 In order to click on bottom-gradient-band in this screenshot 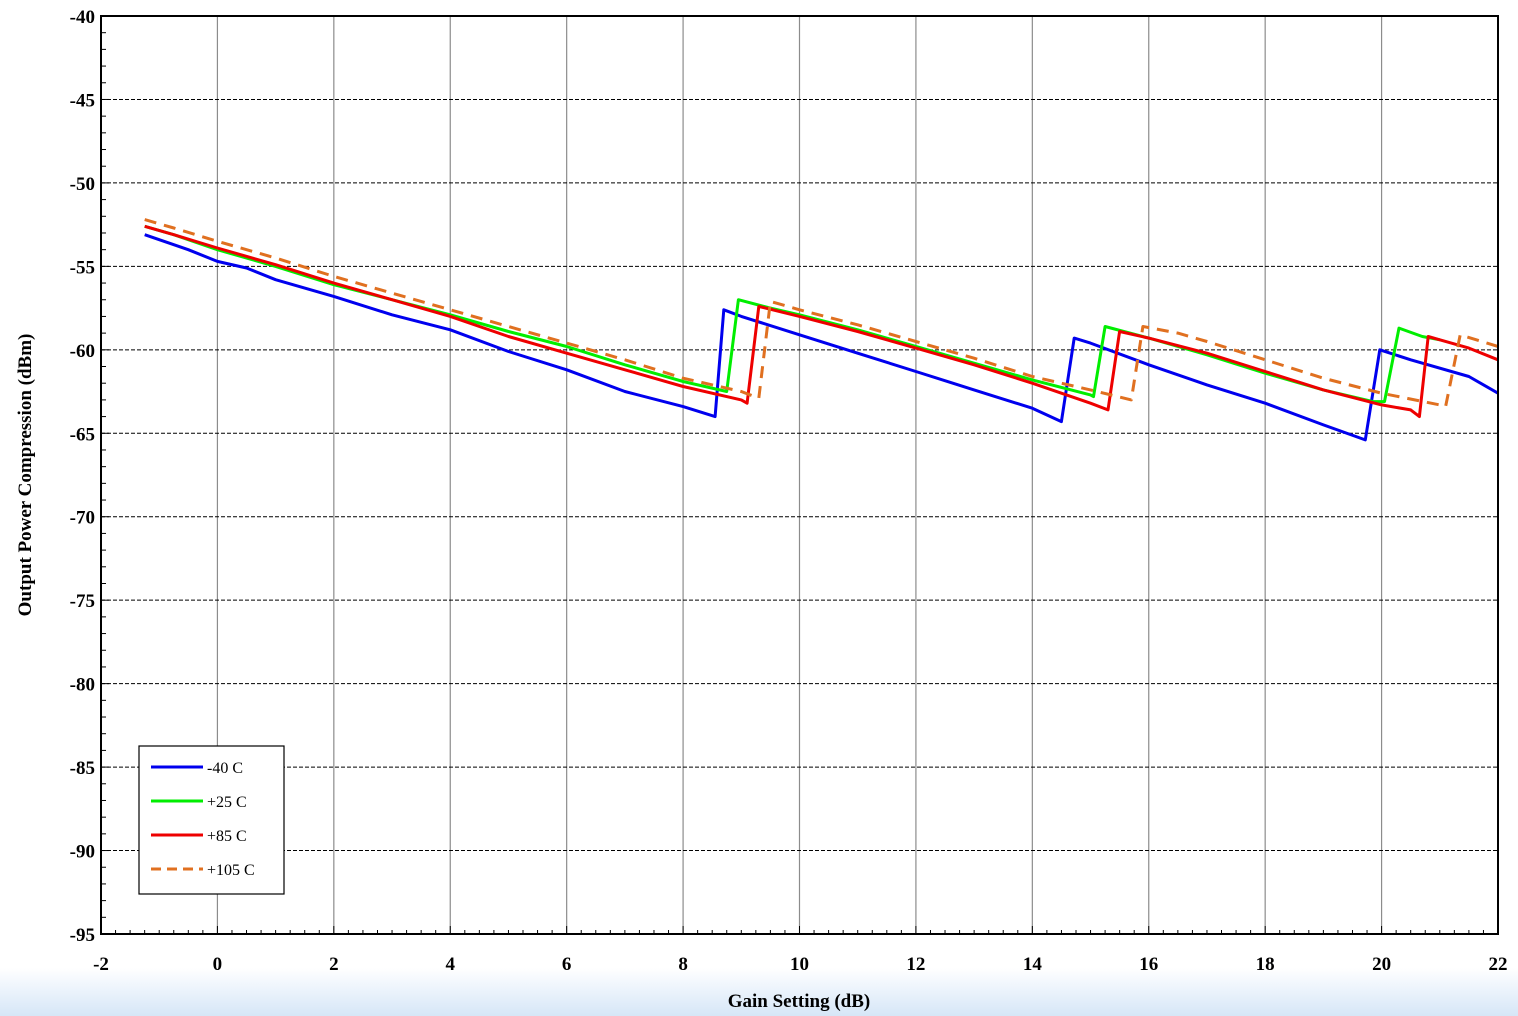, I will do `click(759, 992)`.